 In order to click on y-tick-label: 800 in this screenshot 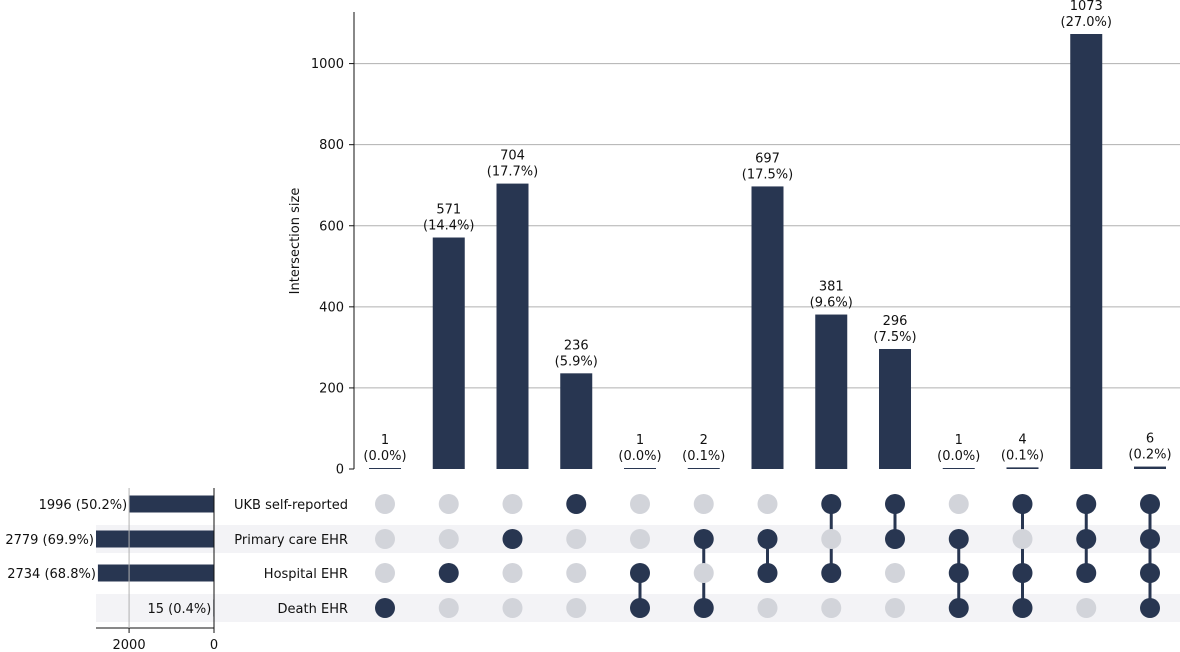, I will do `click(331, 145)`.